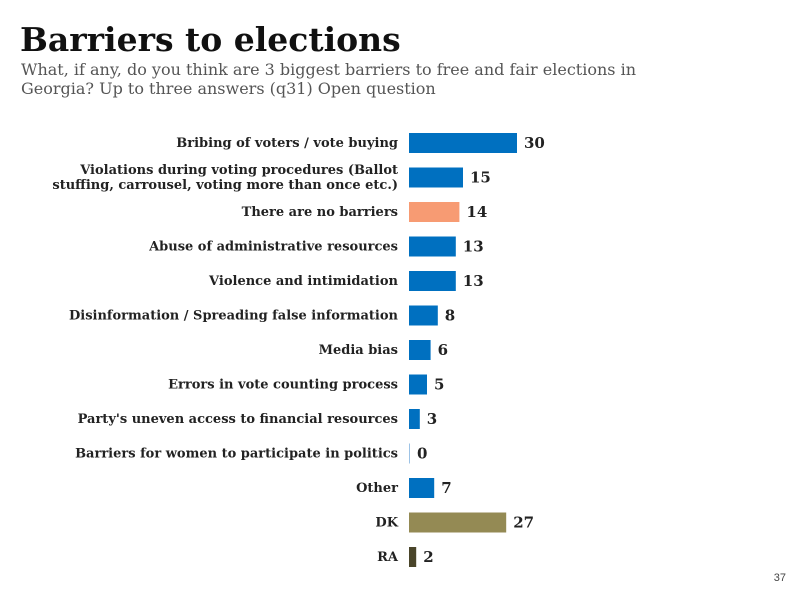  I want to click on bar-barriers-for-women-to-participate-in-politics, so click(409, 453).